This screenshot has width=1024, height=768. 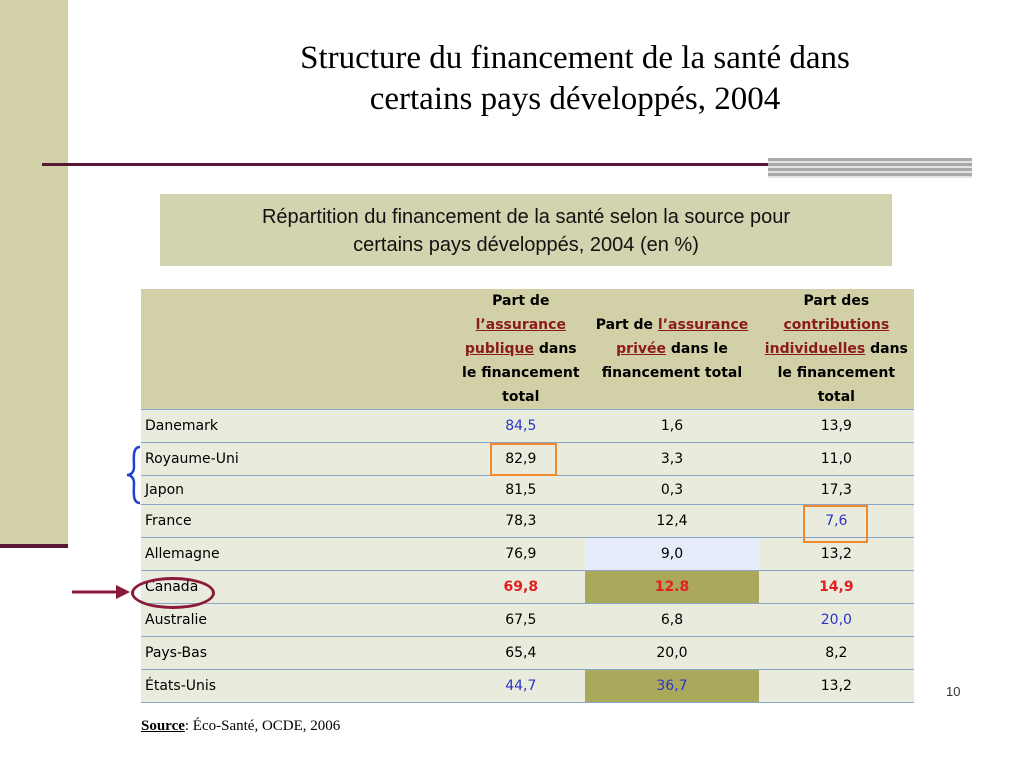 I want to click on arrow-right-icon, so click(x=101, y=592).